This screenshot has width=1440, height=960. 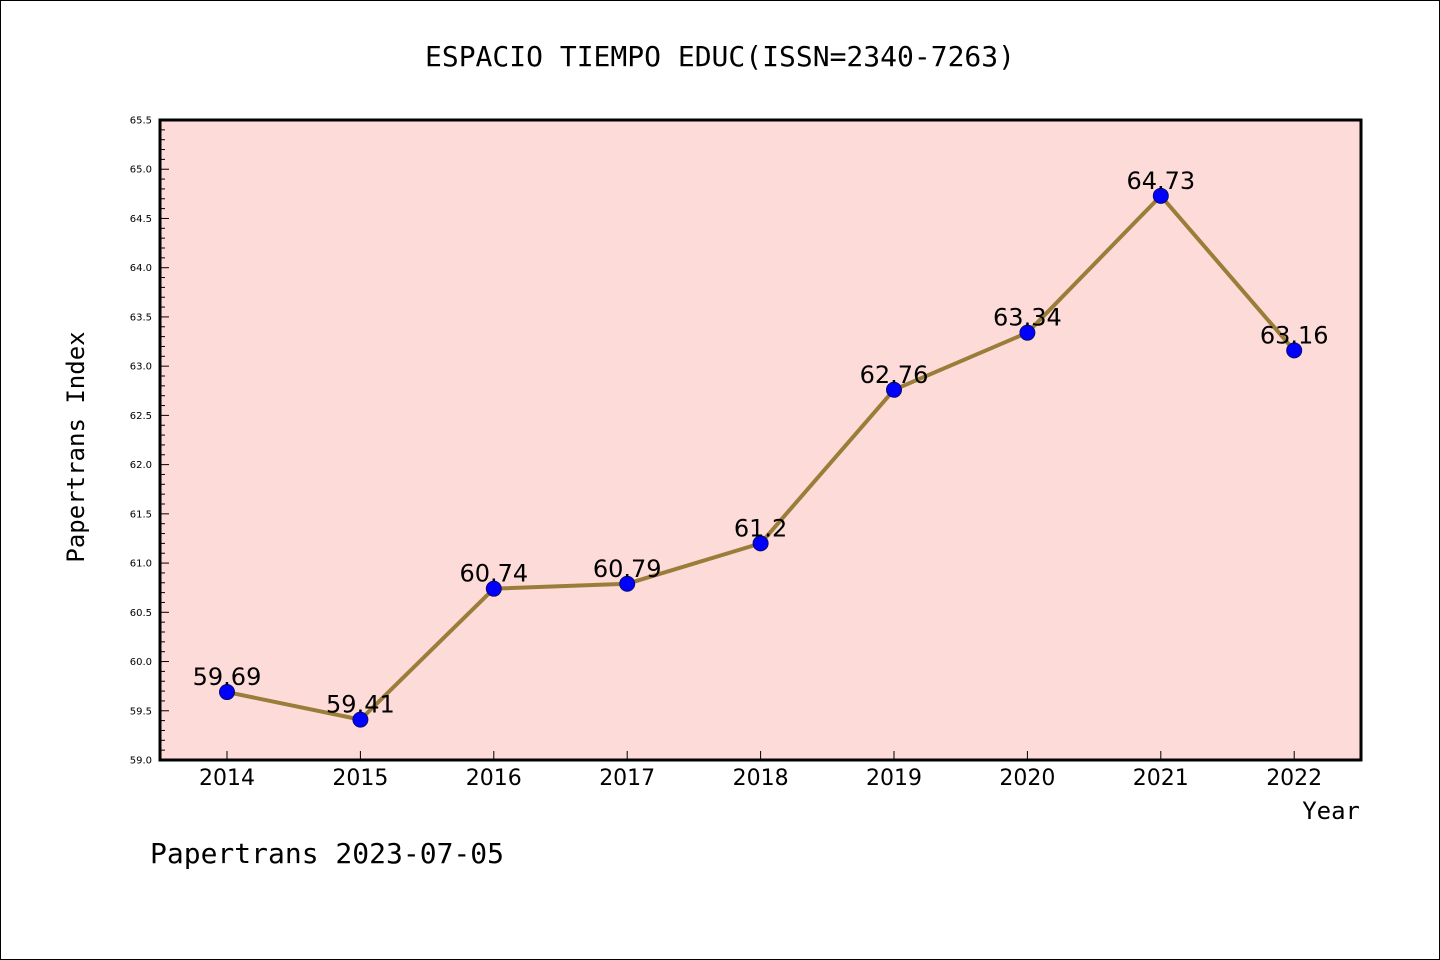 I want to click on y-tick-label: 59.0, so click(x=141, y=761).